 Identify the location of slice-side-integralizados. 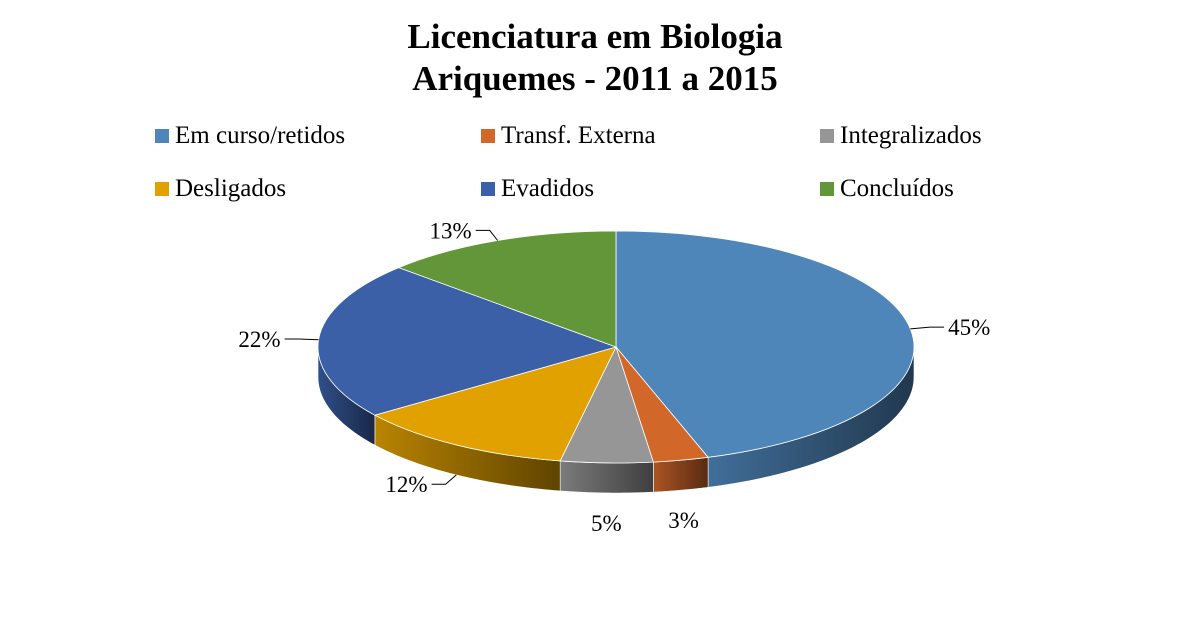
(606, 477).